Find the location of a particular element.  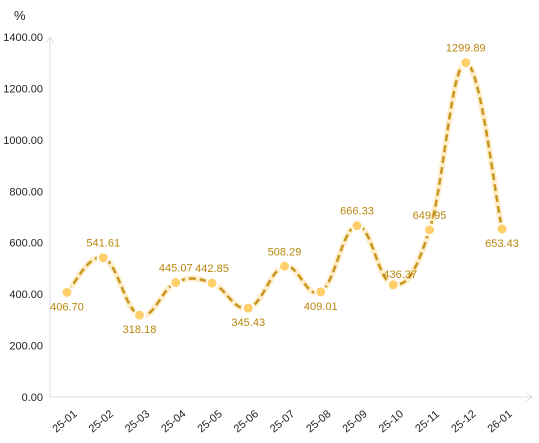

x-tick-label: 25-07 is located at coordinates (282, 421).